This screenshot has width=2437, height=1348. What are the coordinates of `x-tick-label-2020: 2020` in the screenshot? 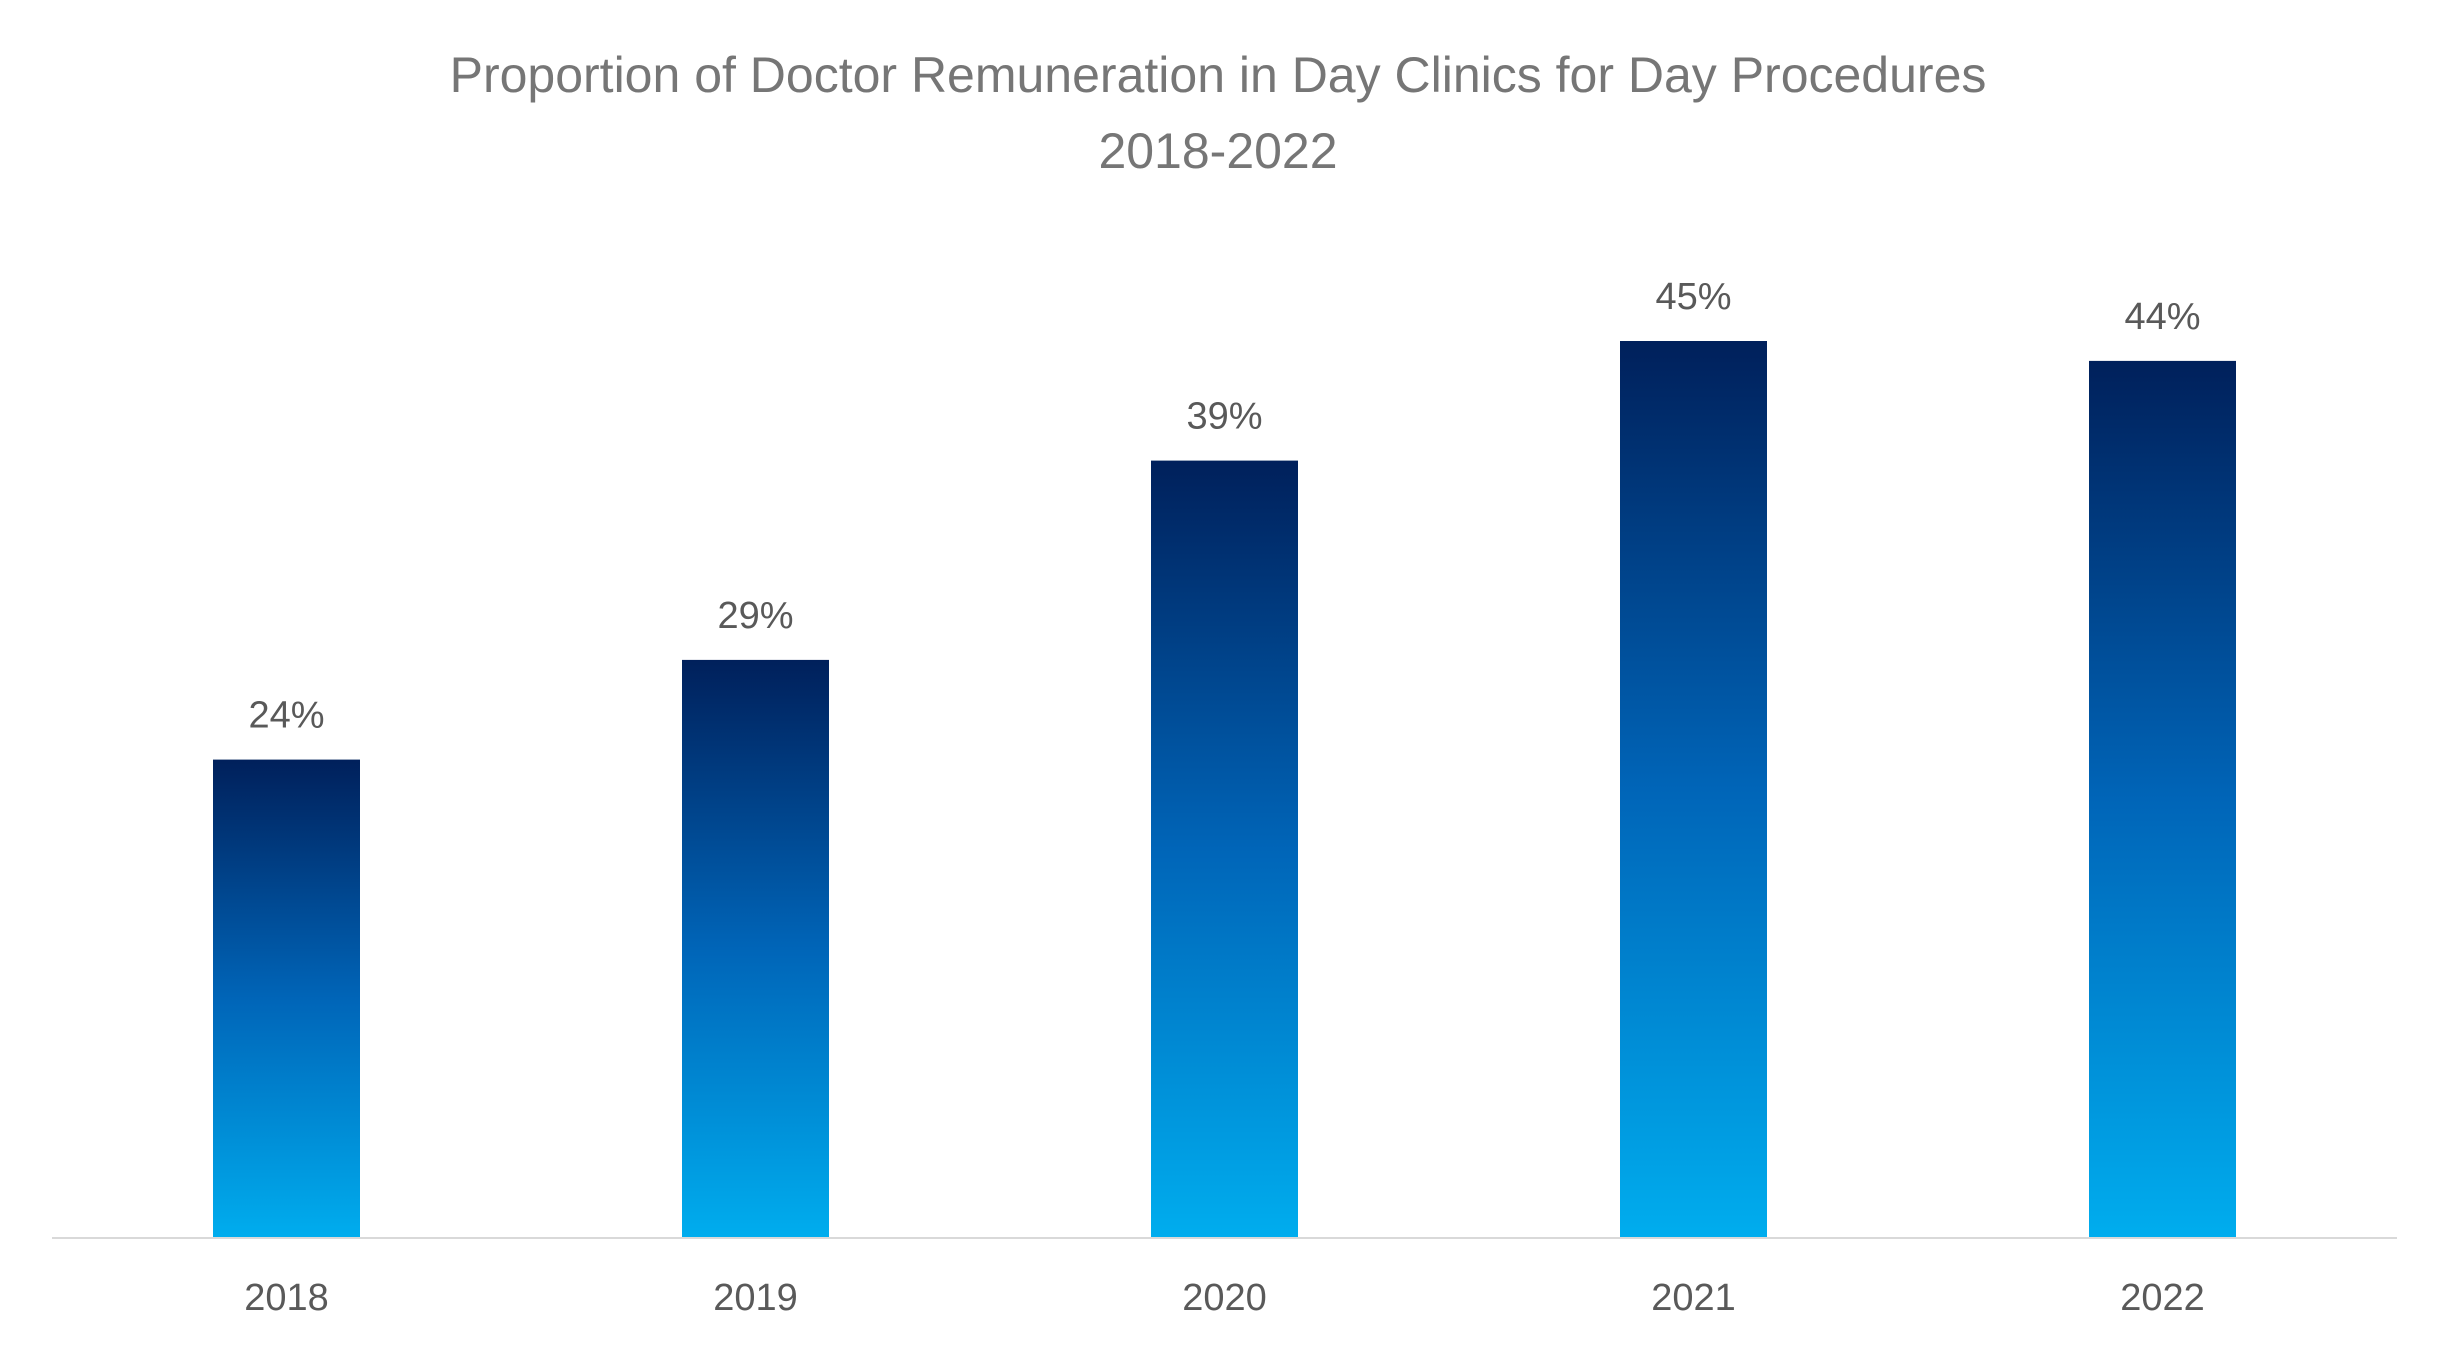 It's located at (1224, 1298).